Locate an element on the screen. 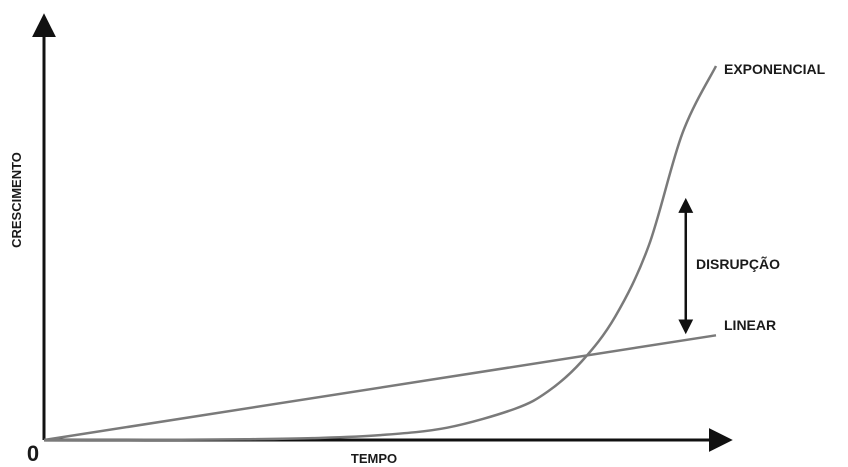  y-axis-label: CRESCIMENTO is located at coordinates (16, 200).